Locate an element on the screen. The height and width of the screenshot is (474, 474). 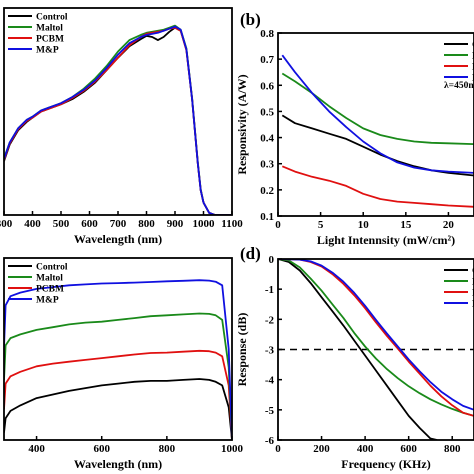
x-tick-label: 15 is located at coordinates (406, 225).